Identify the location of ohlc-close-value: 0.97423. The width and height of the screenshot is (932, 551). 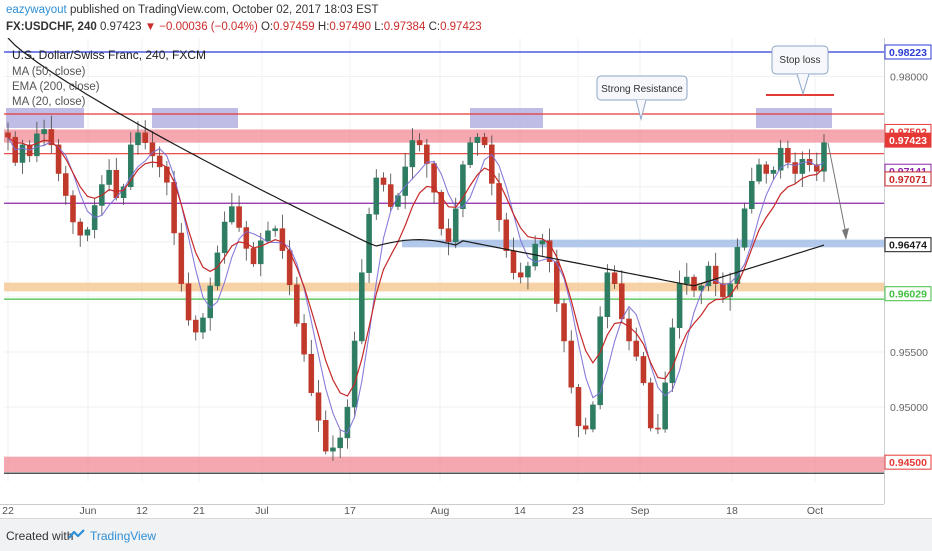
(461, 27).